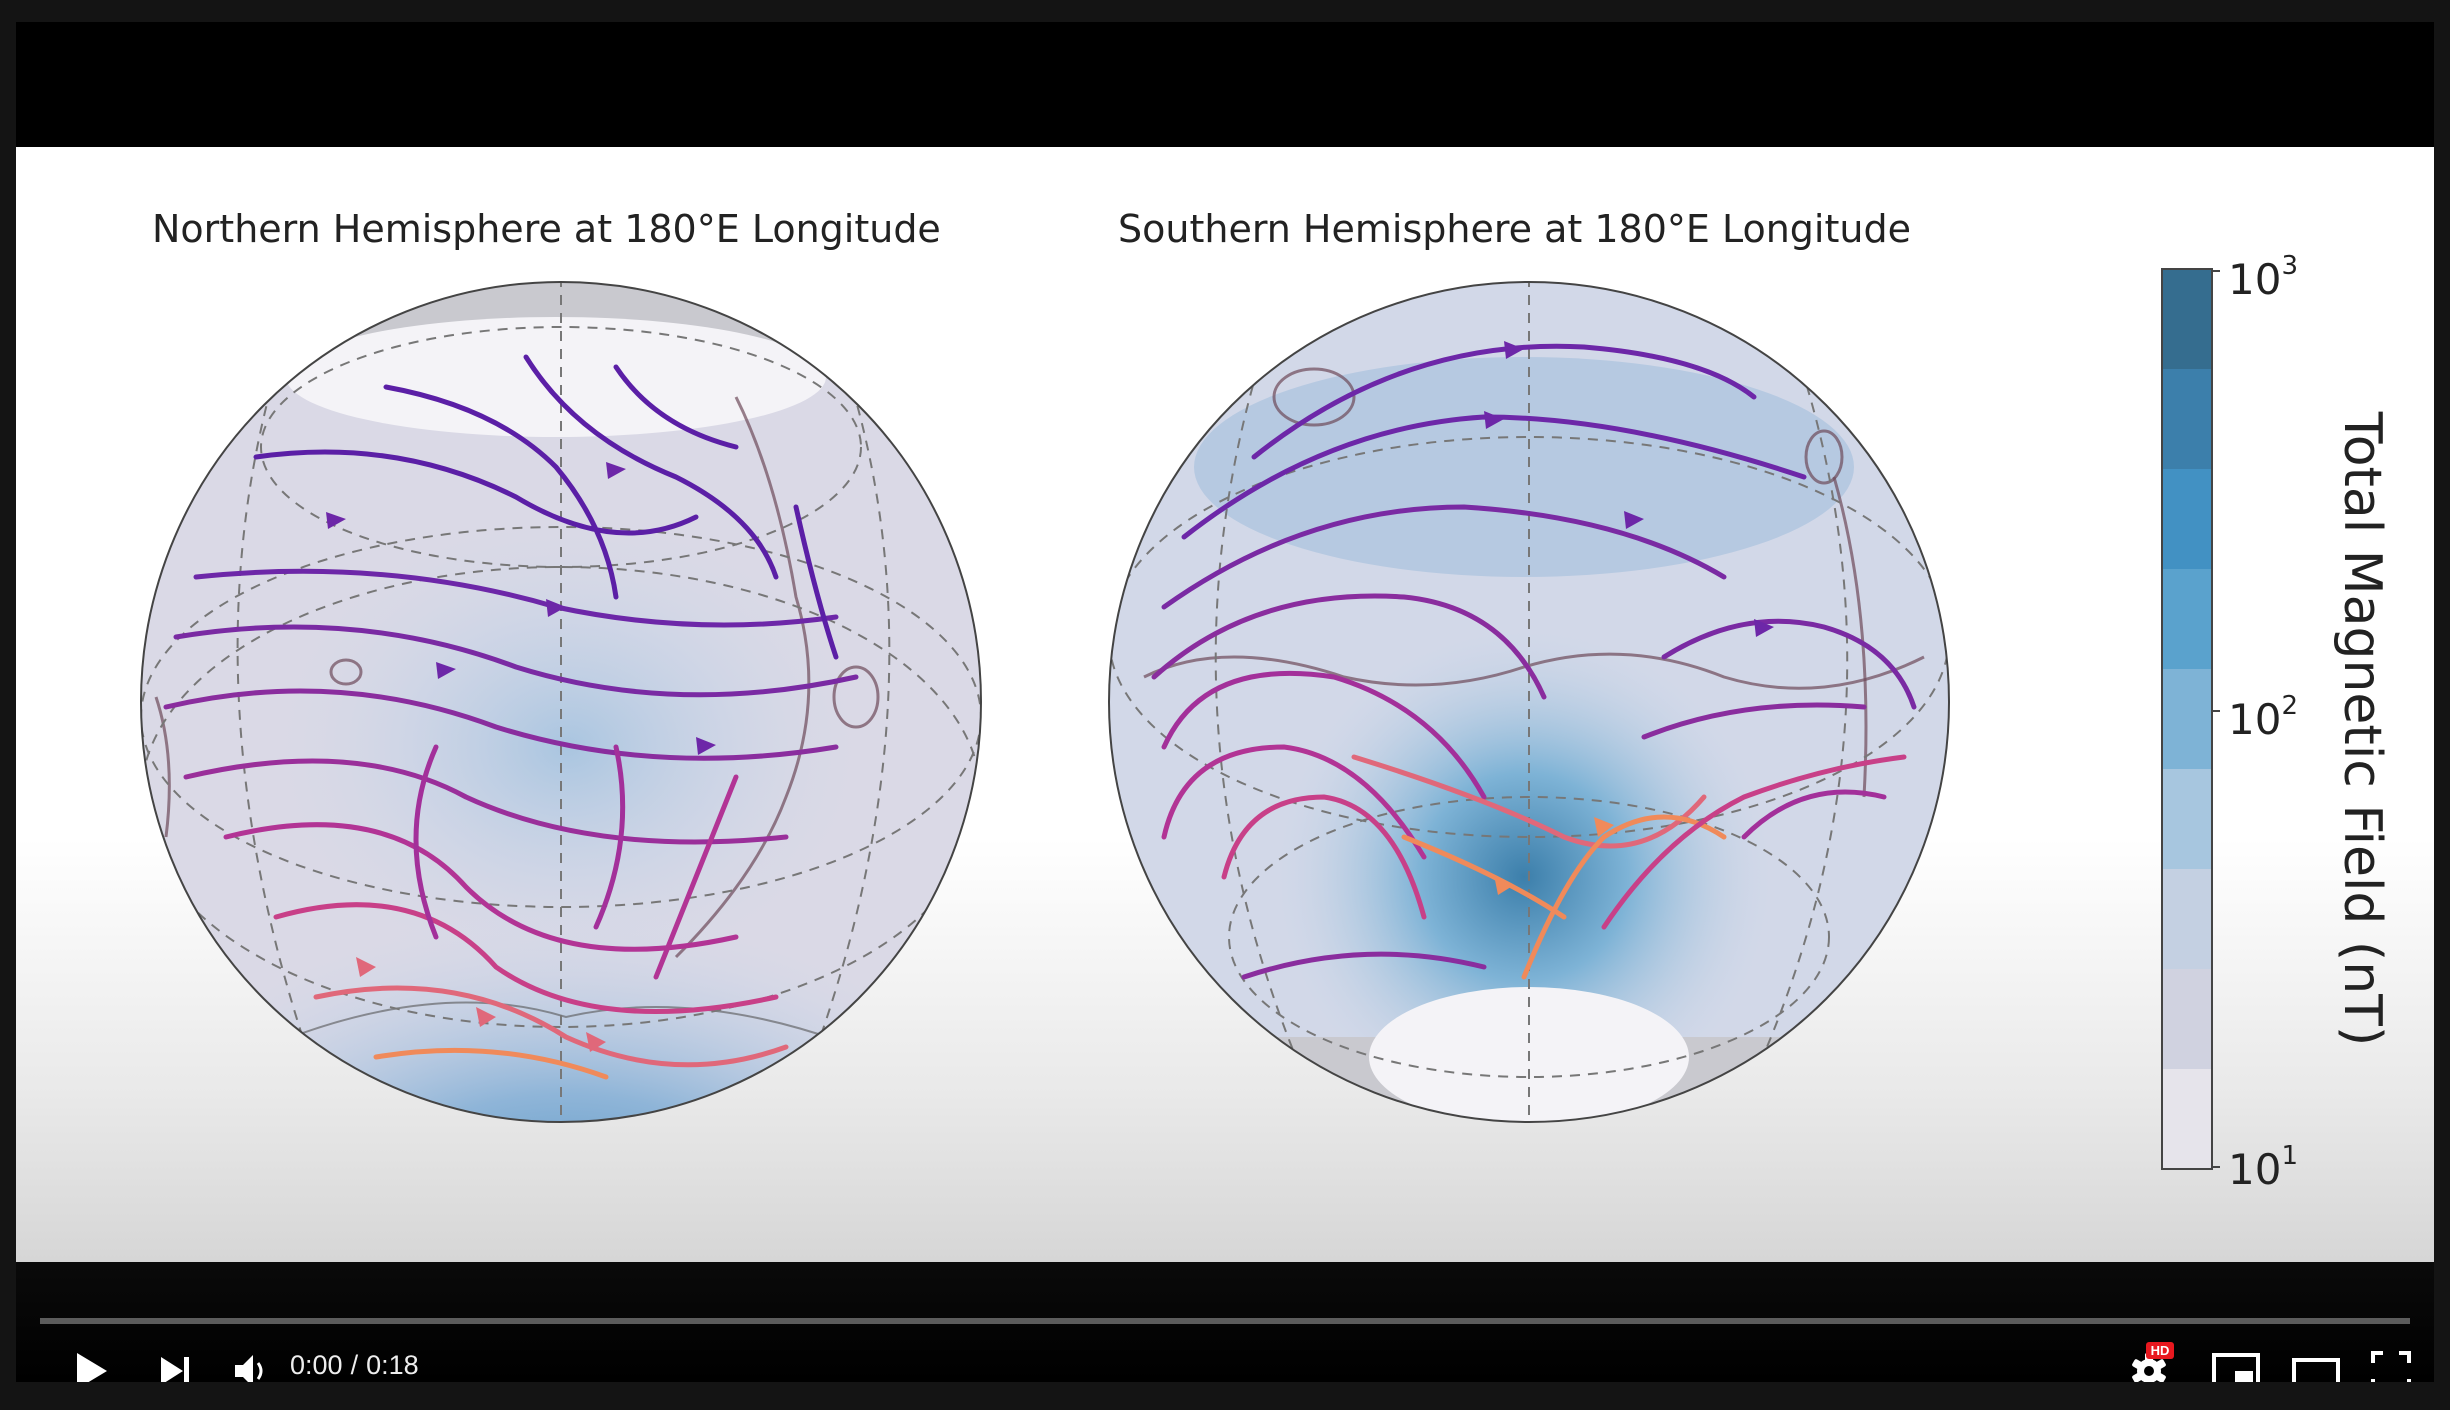  I want to click on time-display: 0:00 / 0:18, so click(354, 1365).